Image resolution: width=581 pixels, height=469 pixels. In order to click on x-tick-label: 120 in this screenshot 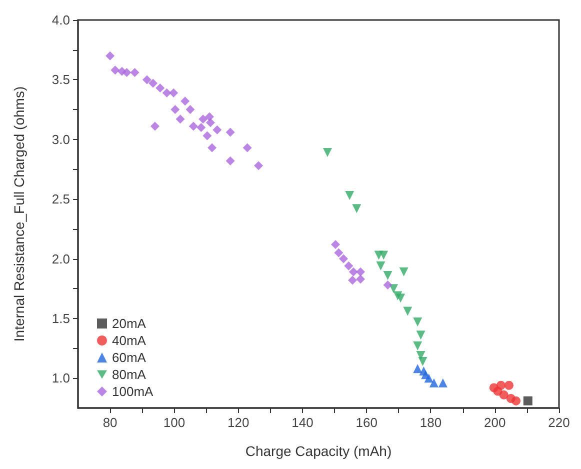, I will do `click(238, 422)`.